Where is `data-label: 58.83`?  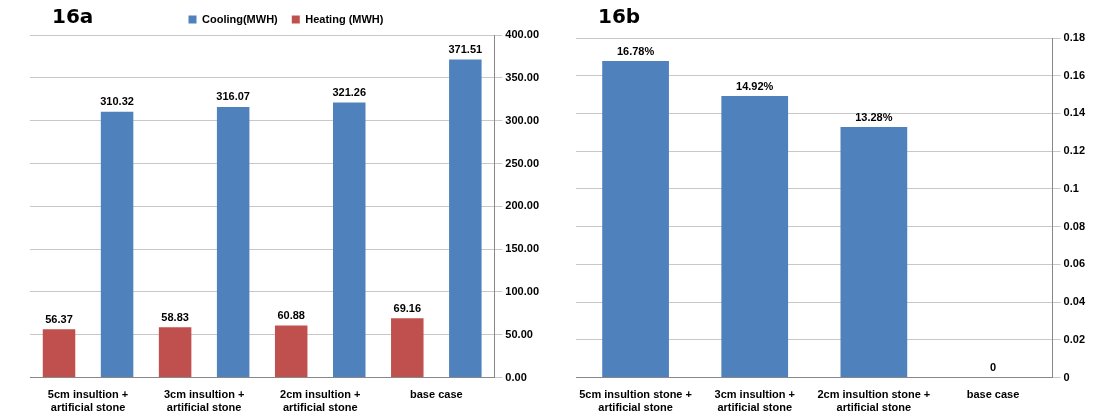
data-label: 58.83 is located at coordinates (175, 316).